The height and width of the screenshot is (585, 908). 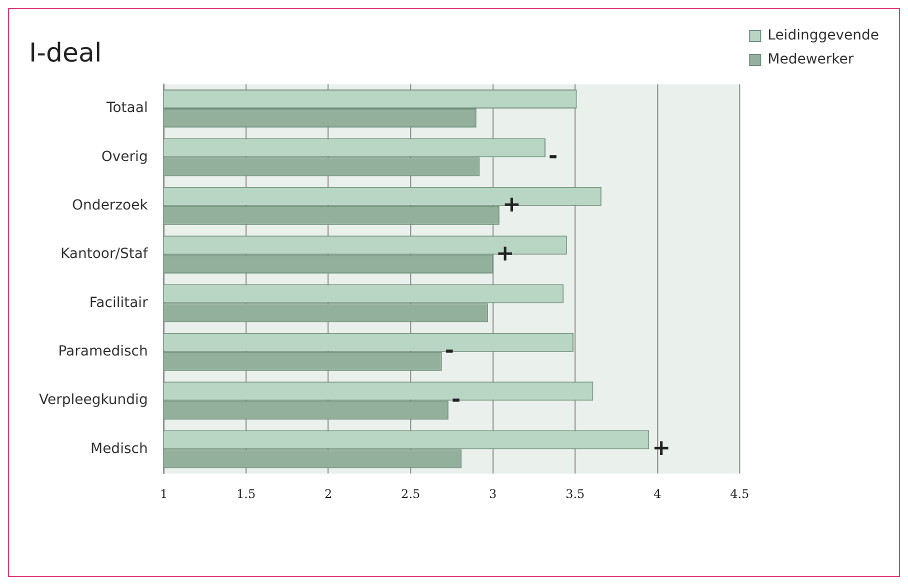 I want to click on x-tick-label: 4.5, so click(x=740, y=493).